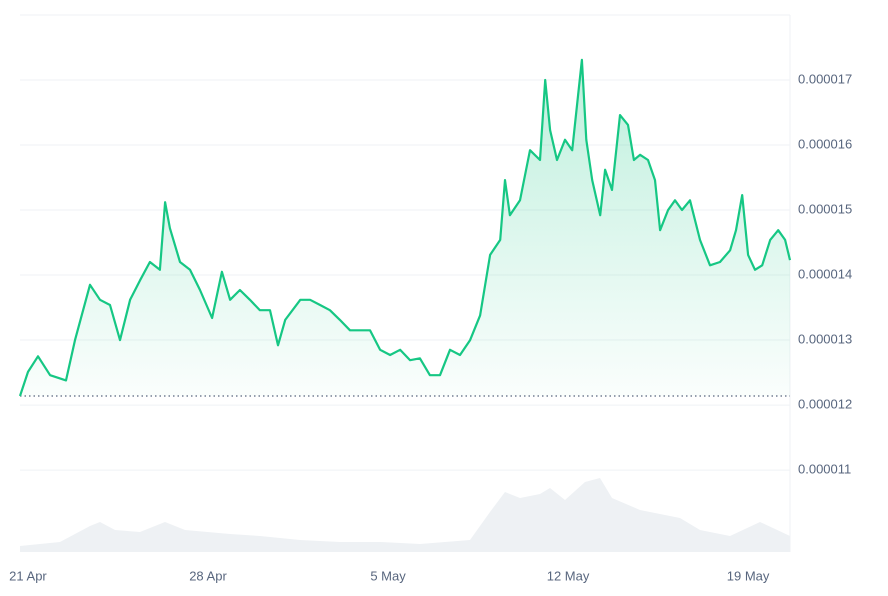  Describe the element at coordinates (825, 338) in the screenshot. I see `y-tick-label: 0.000013` at that location.